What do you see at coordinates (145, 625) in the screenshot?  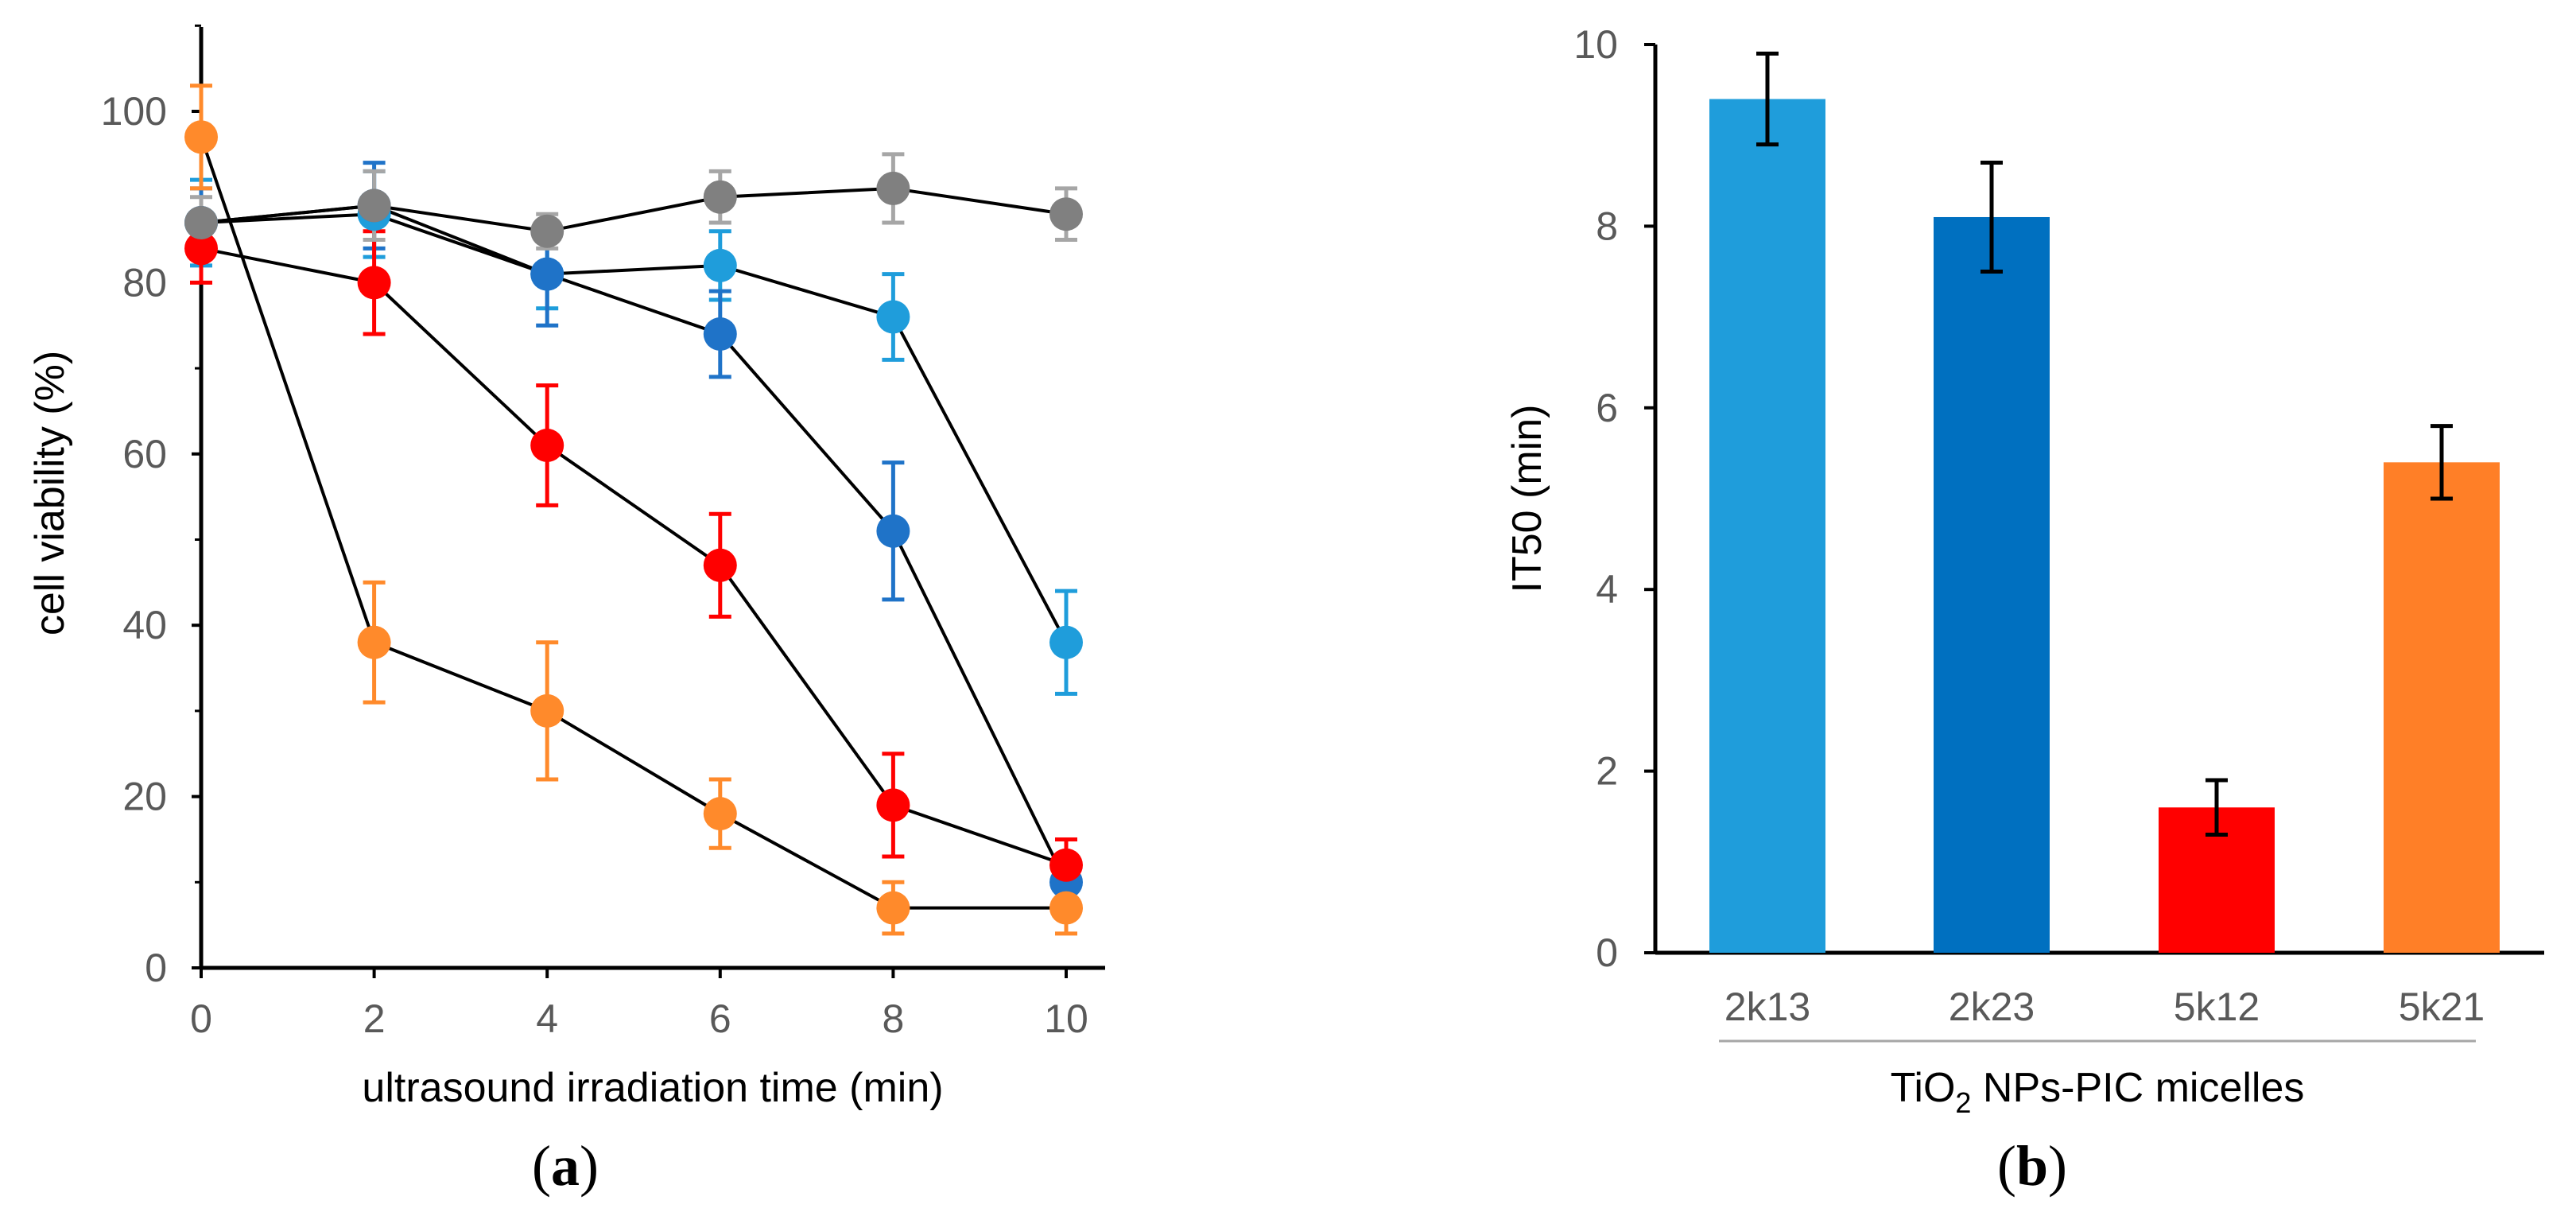 I see `panel-a-y-tick-label: 40` at bounding box center [145, 625].